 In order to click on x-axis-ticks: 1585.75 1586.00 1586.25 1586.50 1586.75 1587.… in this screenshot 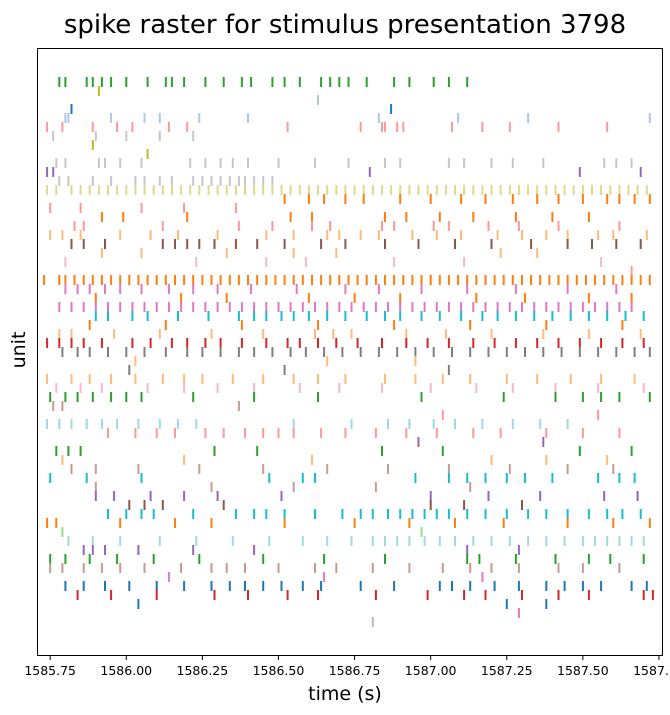, I will do `click(347, 666)`.